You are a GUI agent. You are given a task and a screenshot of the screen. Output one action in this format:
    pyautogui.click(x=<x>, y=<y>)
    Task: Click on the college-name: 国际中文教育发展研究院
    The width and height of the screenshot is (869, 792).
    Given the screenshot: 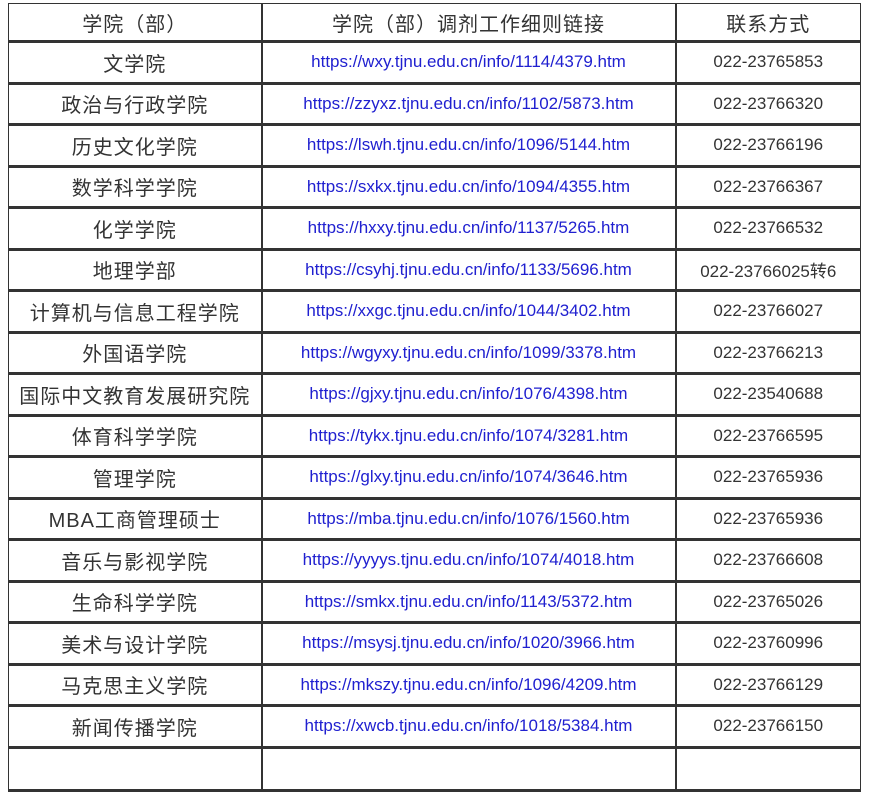 What is the action you would take?
    pyautogui.click(x=135, y=394)
    